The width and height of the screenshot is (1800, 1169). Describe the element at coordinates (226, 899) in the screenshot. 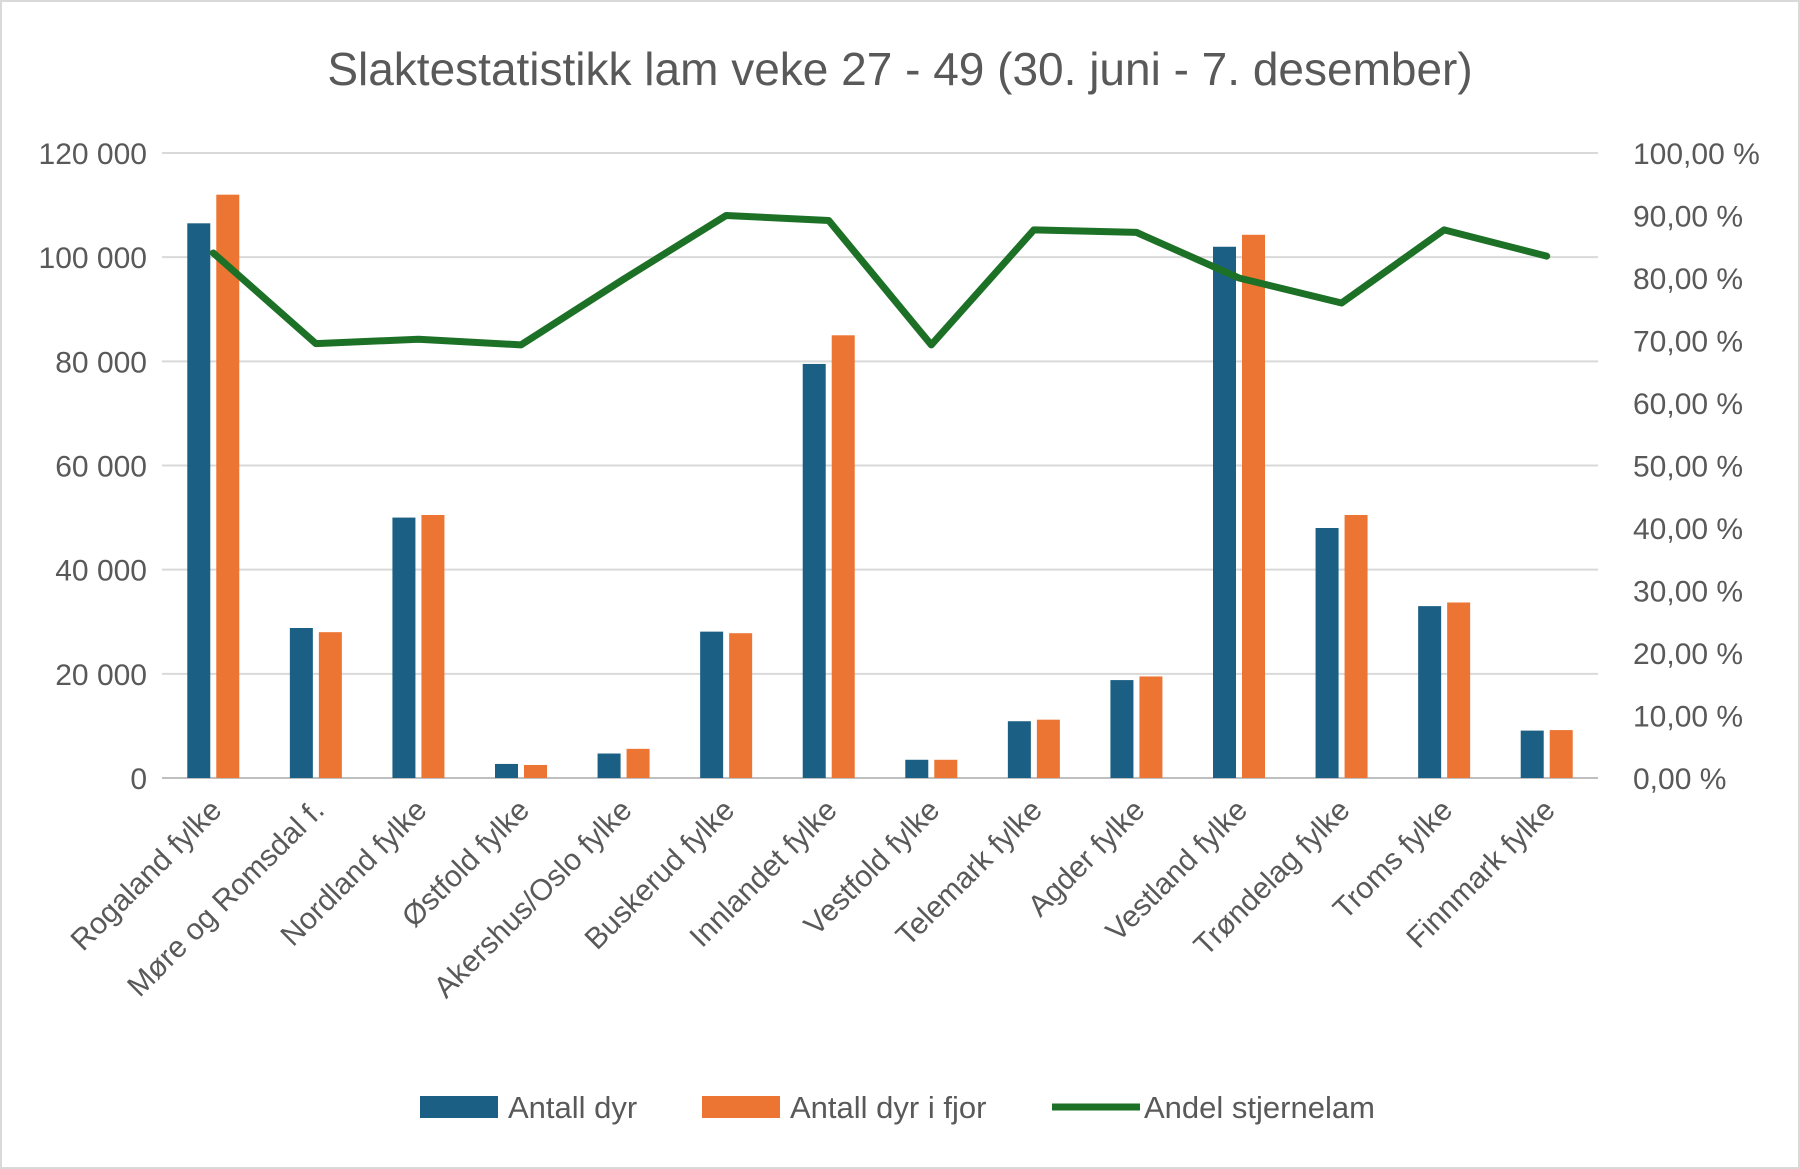

I see `category-label: Møre og Romsdal f.` at that location.